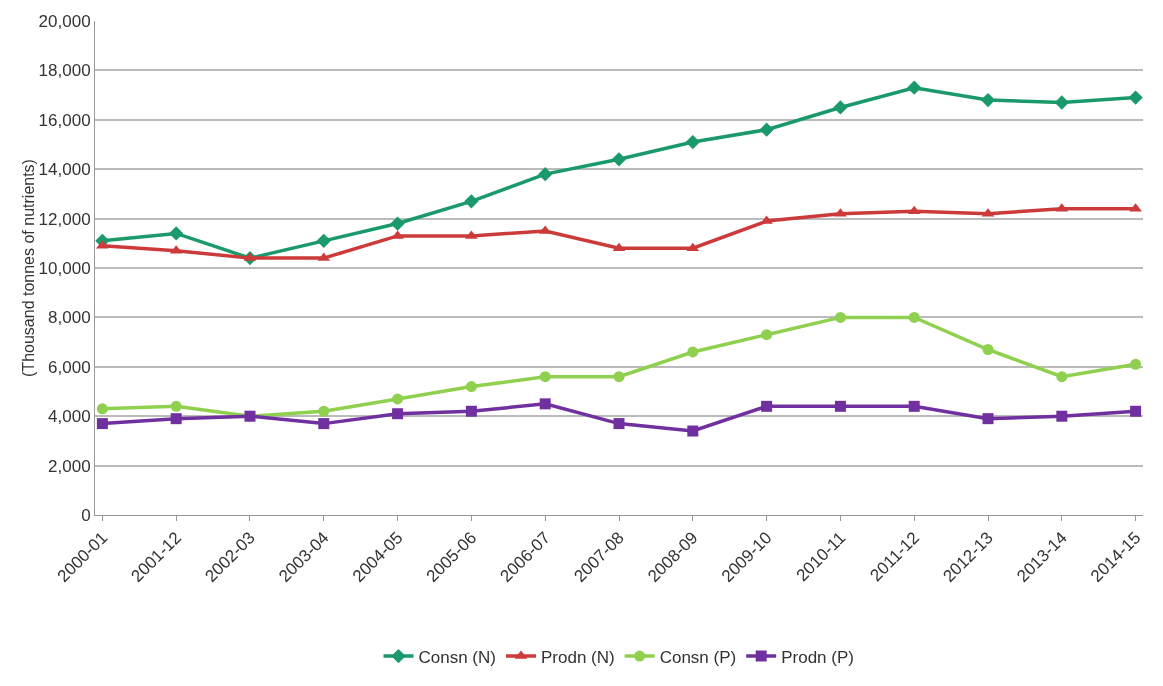 The height and width of the screenshot is (686, 1163). I want to click on legend-label: Prodn (P), so click(817, 657).